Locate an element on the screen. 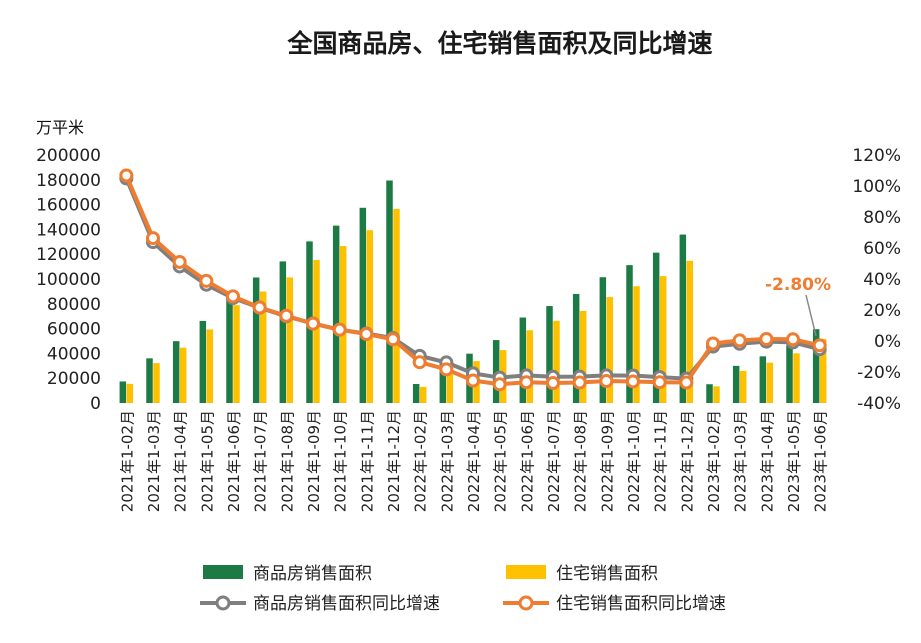 The height and width of the screenshot is (643, 921). legend-label-3: 住宅销售面积同比增速 is located at coordinates (641, 604).